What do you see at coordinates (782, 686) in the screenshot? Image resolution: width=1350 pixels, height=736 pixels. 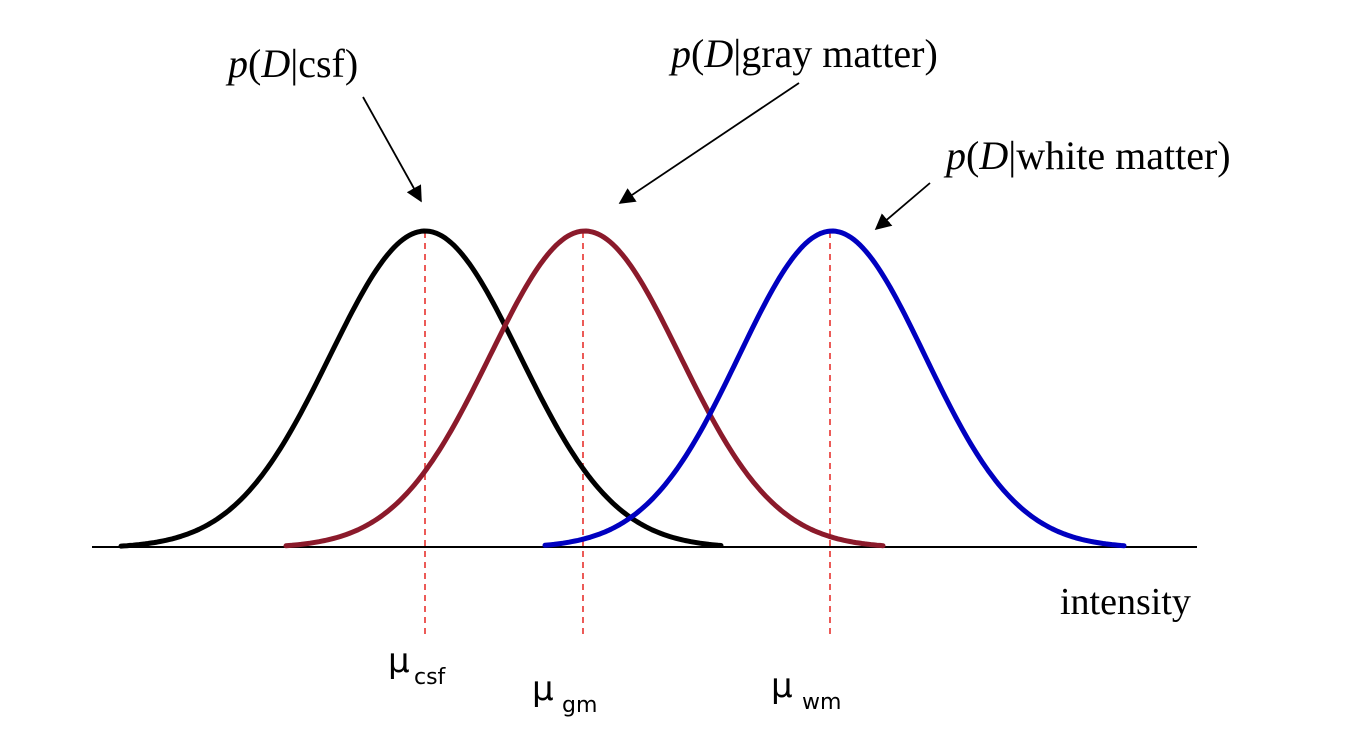 I see `mu-wm-symbol: μ` at bounding box center [782, 686].